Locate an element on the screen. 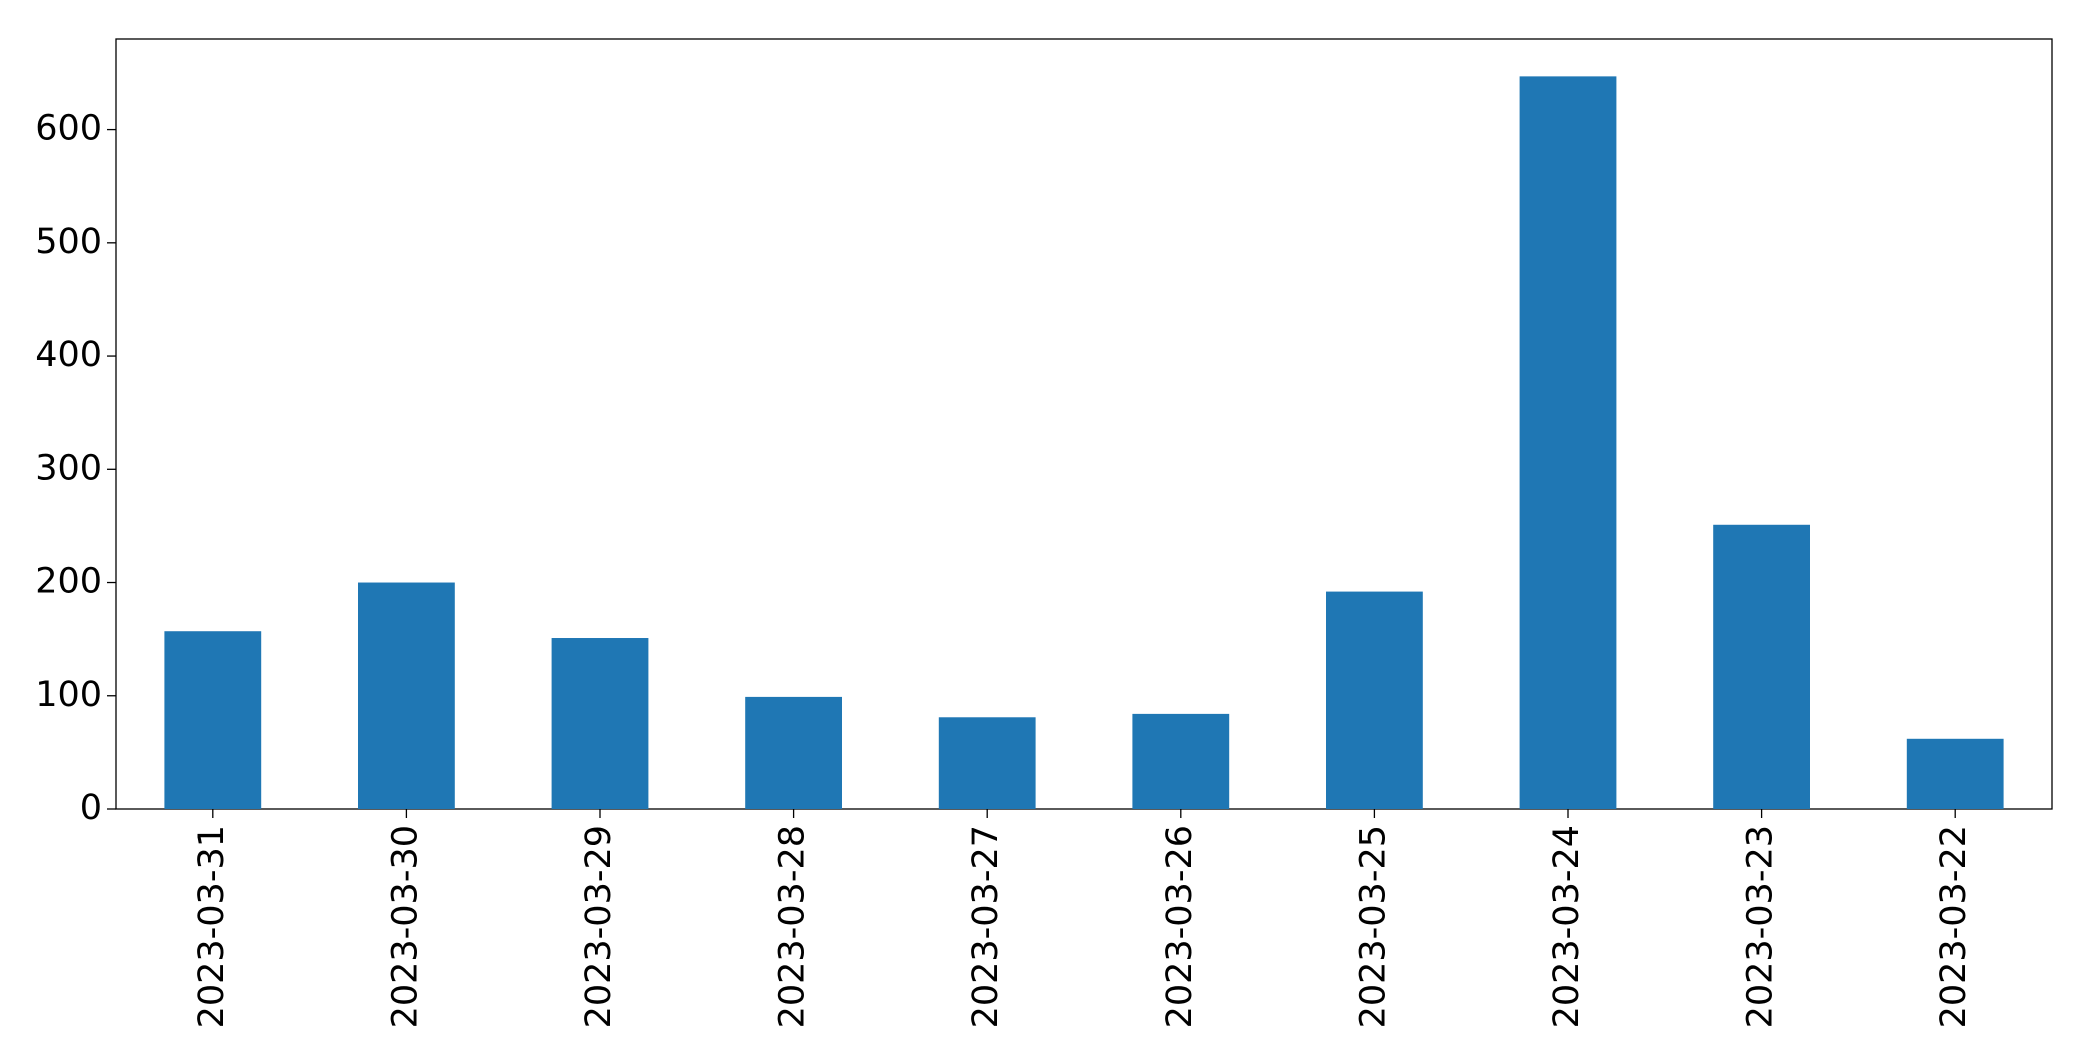  y-tick-label: 600 is located at coordinates (68, 129).